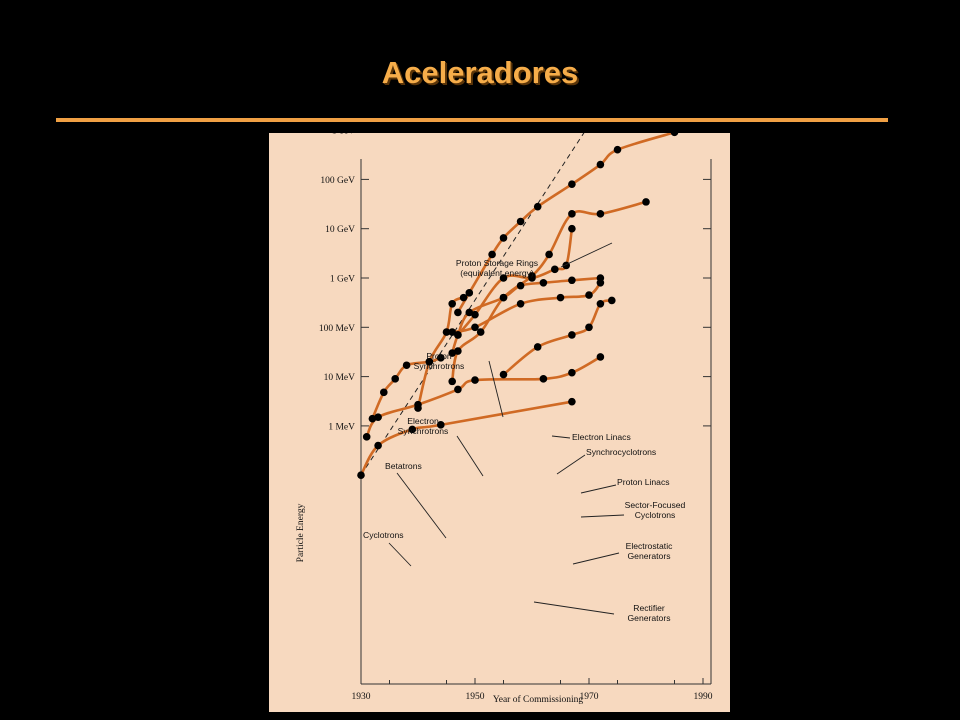 This screenshot has height=720, width=960. What do you see at coordinates (596, 558) in the screenshot?
I see `annotation-leader-electrostatic` at bounding box center [596, 558].